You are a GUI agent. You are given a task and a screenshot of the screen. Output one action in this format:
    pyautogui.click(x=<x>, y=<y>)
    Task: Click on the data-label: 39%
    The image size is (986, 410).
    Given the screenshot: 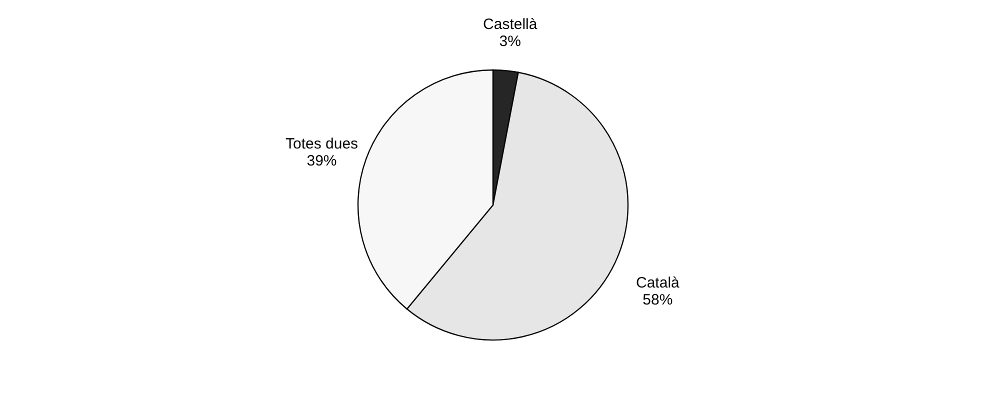 What is the action you would take?
    pyautogui.click(x=321, y=161)
    